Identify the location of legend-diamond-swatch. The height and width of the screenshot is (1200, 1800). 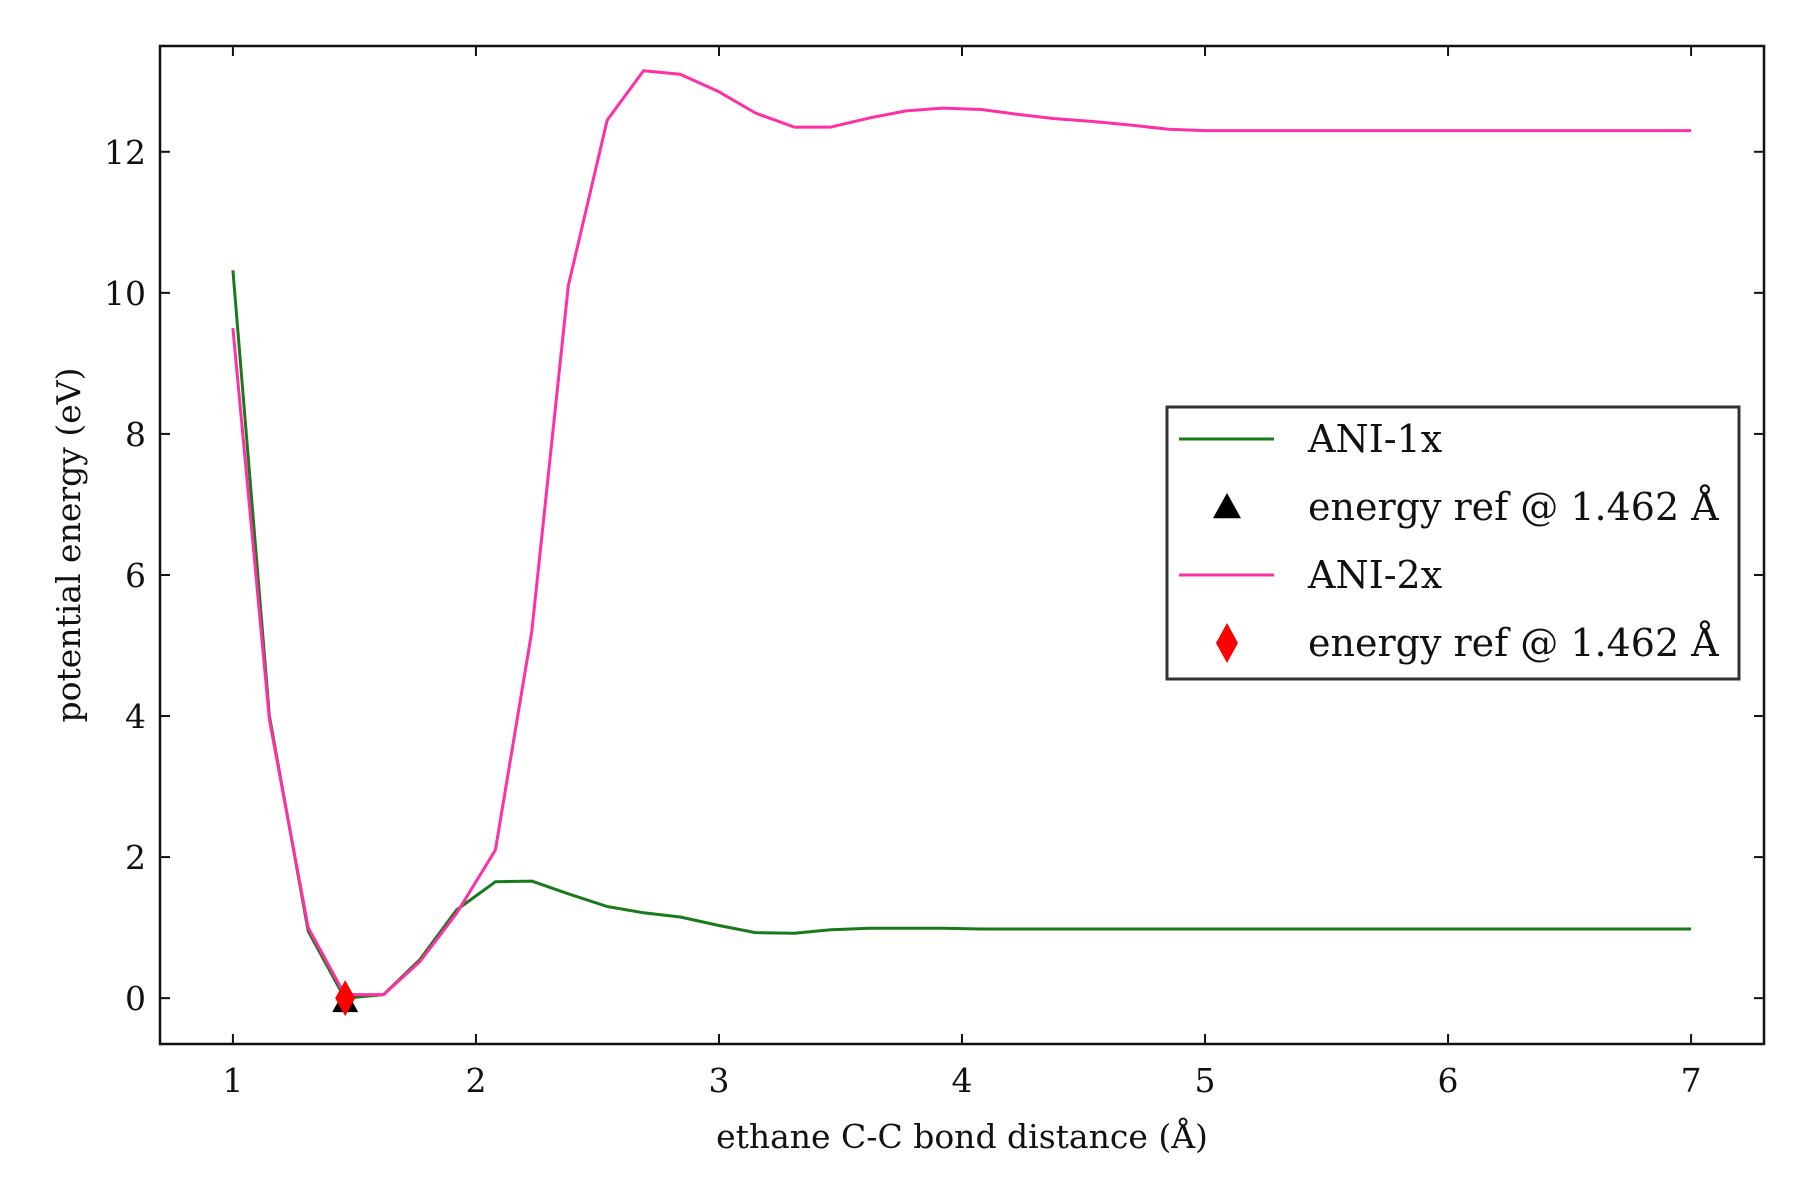
(1227, 643).